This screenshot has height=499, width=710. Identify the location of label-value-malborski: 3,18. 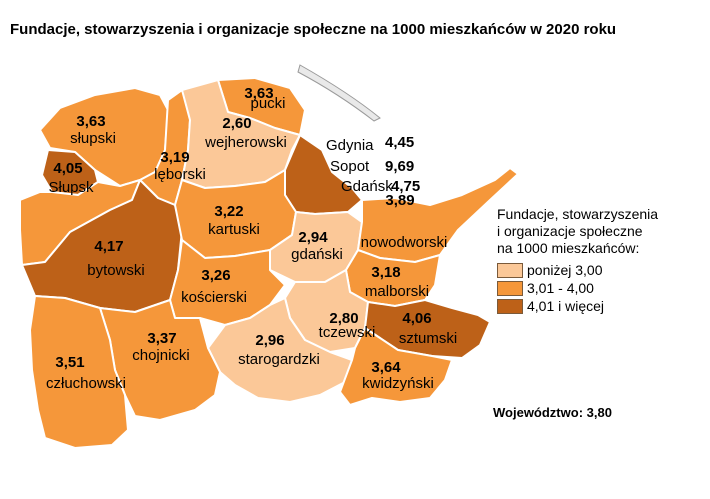
(385, 272).